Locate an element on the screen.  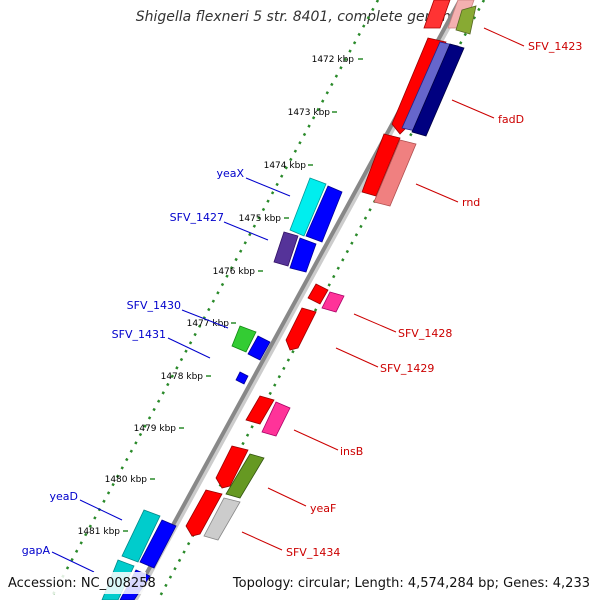
ruler-tick: 1478 kbp is located at coordinates (186, 377).